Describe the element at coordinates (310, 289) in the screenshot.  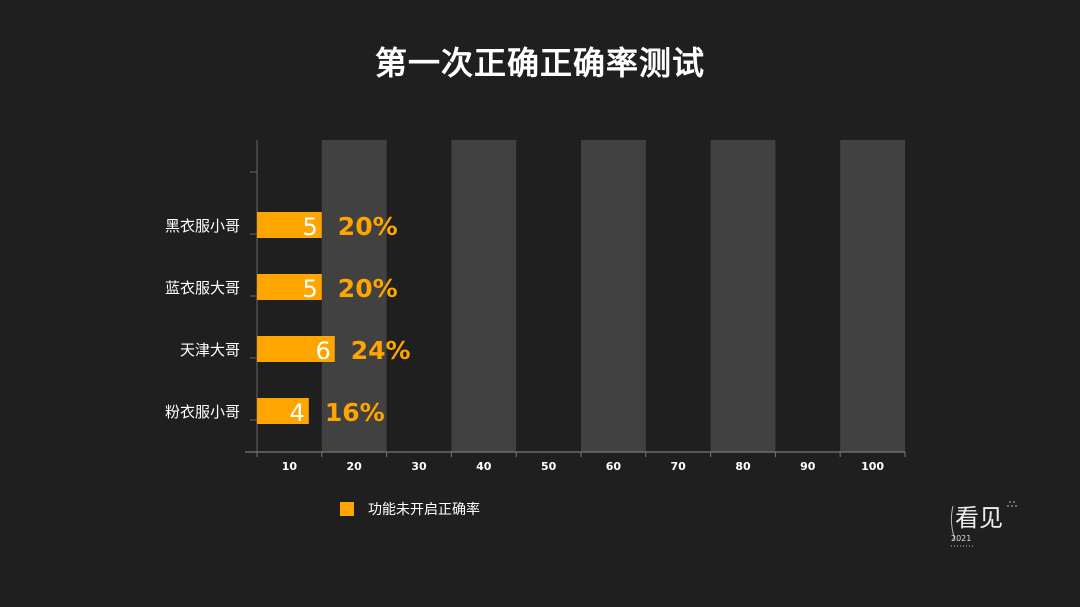
I see `value-label-1: 5` at that location.